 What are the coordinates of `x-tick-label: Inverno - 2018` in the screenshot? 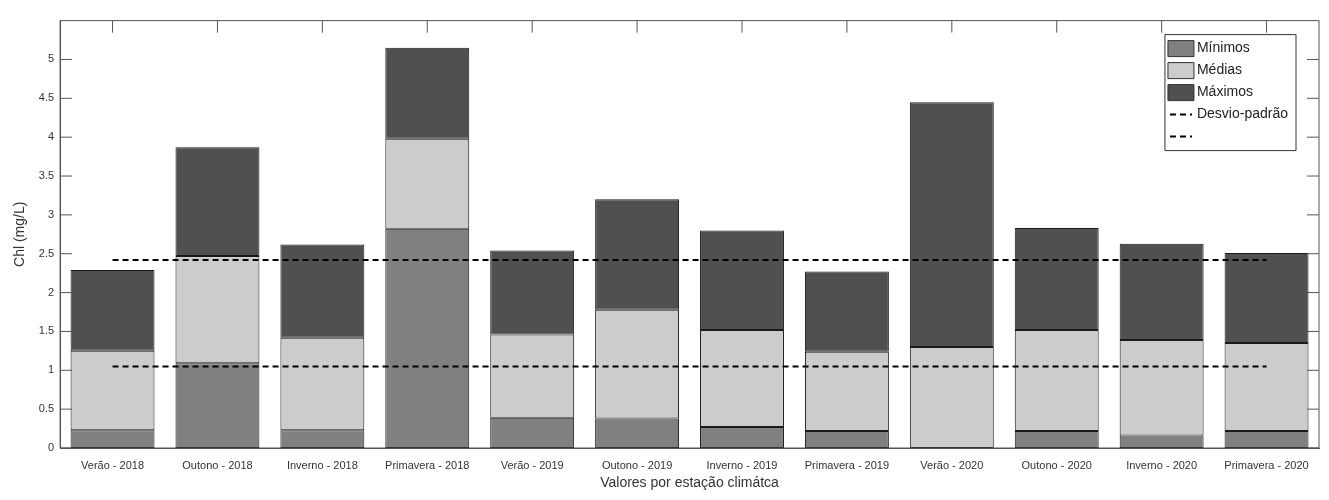 It's located at (322, 464).